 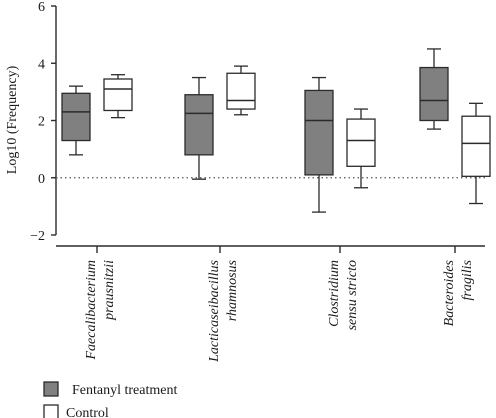 I want to click on category-label-line1: Faecalibacterium, so click(x=91, y=310).